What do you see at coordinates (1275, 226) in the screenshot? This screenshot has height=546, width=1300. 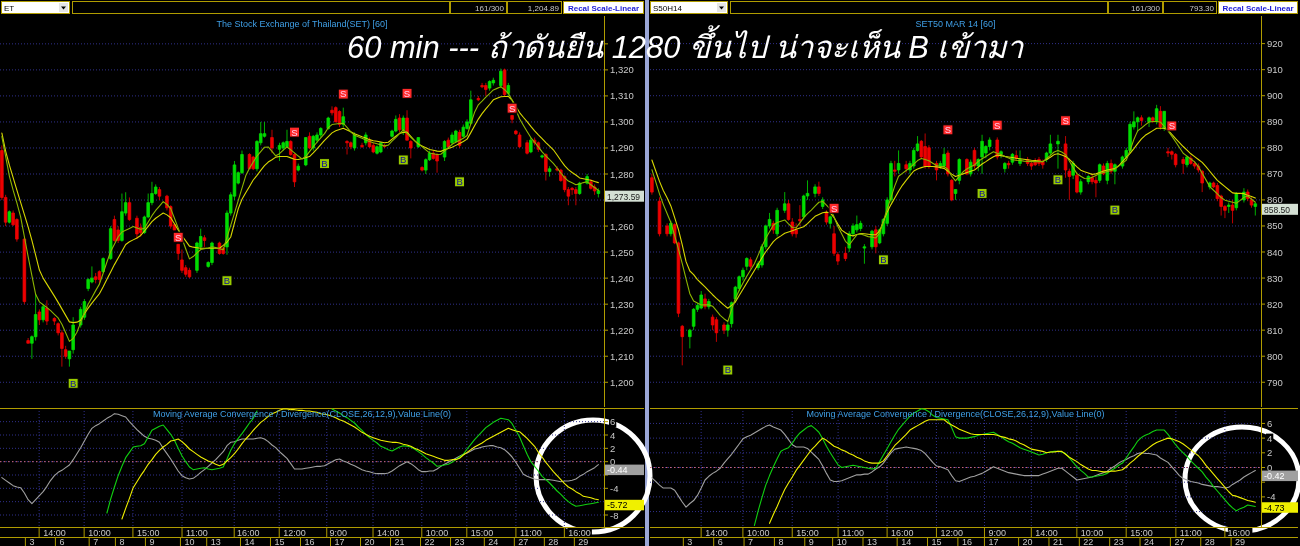 I see `y-tick-label: 850` at bounding box center [1275, 226].